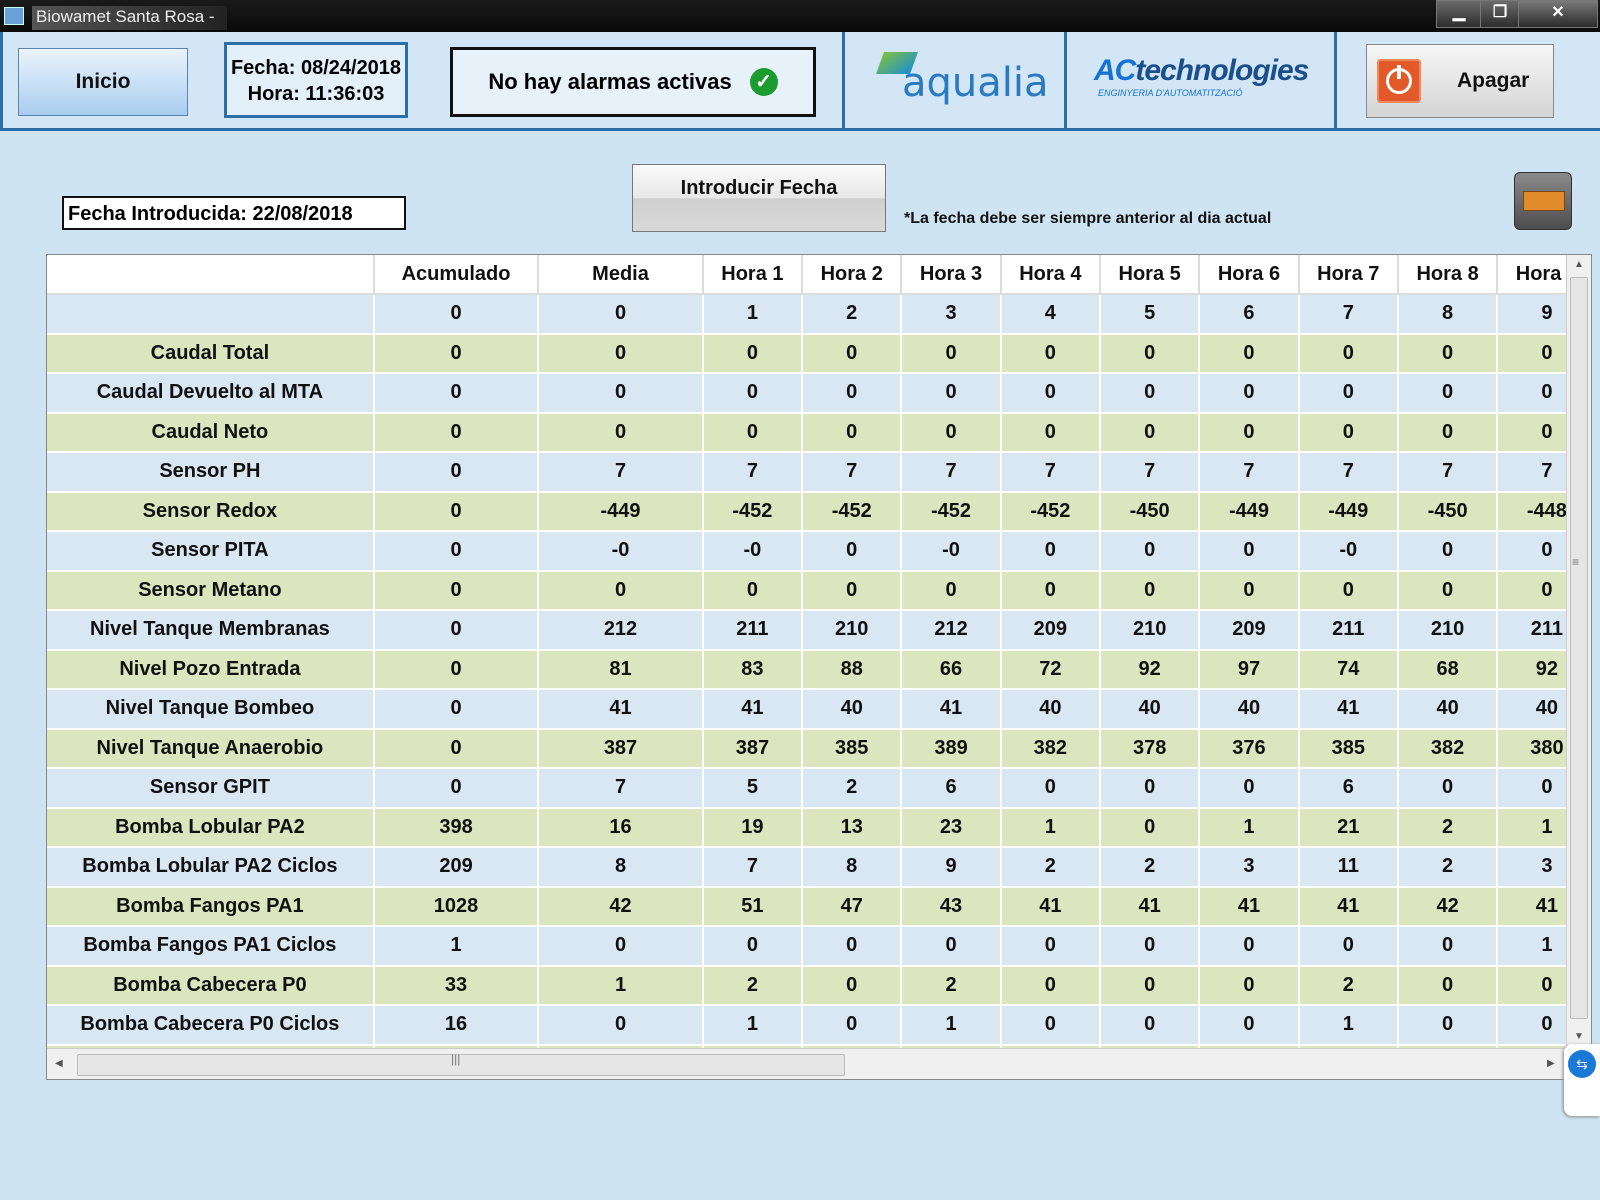 This screenshot has height=1200, width=1600. Describe the element at coordinates (621, 630) in the screenshot. I see `table-cell: 212` at that location.